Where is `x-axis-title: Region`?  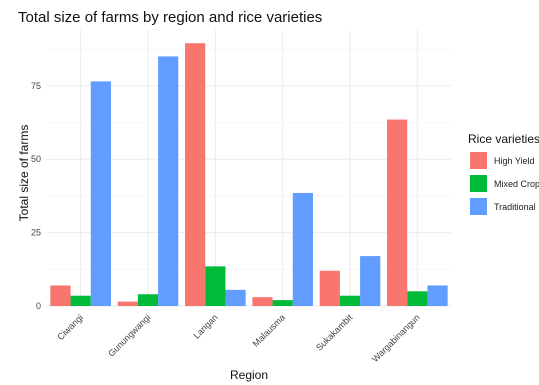
x-axis-title: Region is located at coordinates (249, 375).